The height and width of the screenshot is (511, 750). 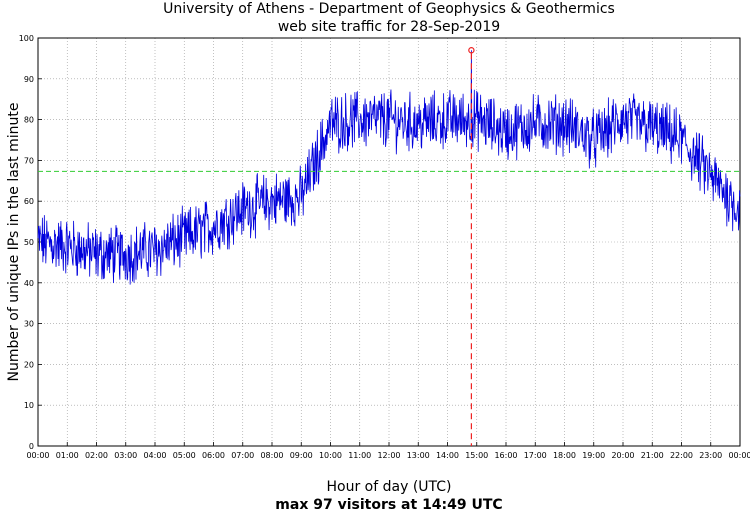 What do you see at coordinates (447, 455) in the screenshot?
I see `x-tick-label: 14:00` at bounding box center [447, 455].